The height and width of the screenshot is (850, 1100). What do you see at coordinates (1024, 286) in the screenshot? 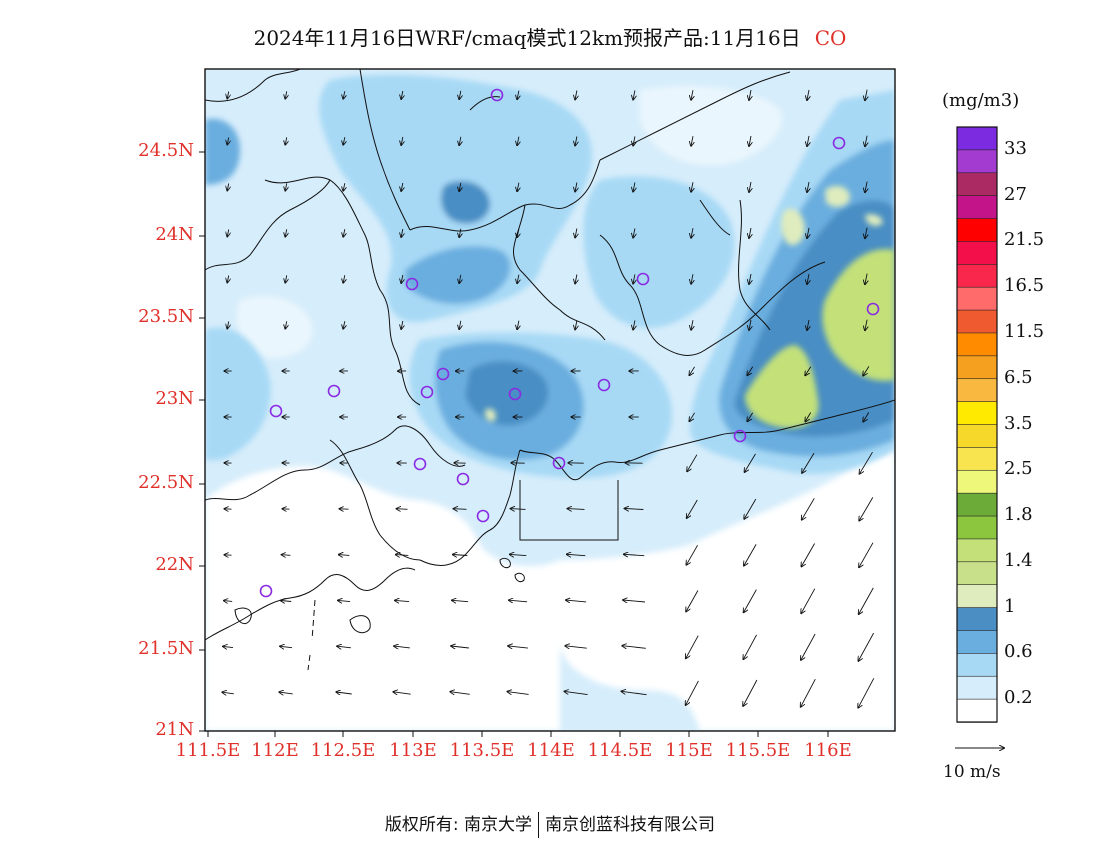
I see `colorbar-tick-label: 16.5` at bounding box center [1024, 286].